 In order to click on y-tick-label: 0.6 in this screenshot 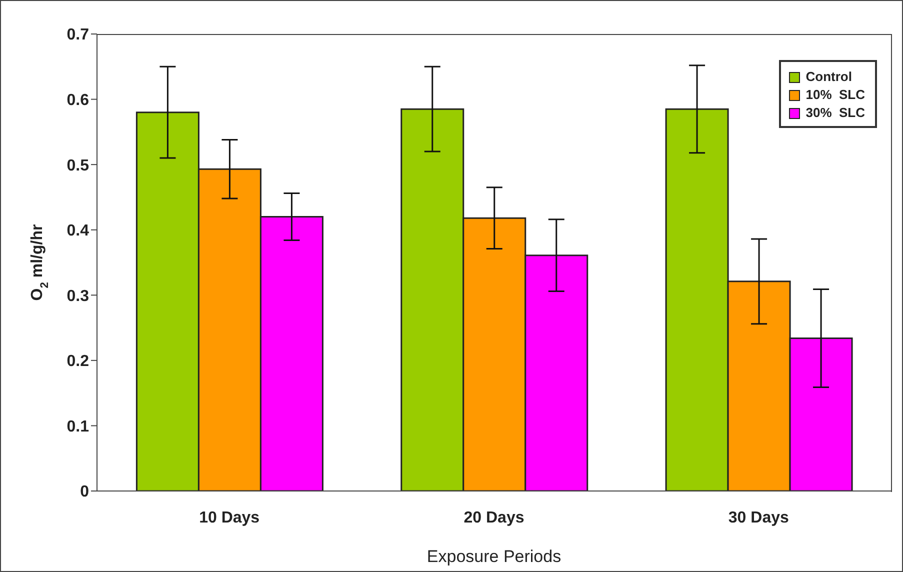, I will do `click(78, 100)`.